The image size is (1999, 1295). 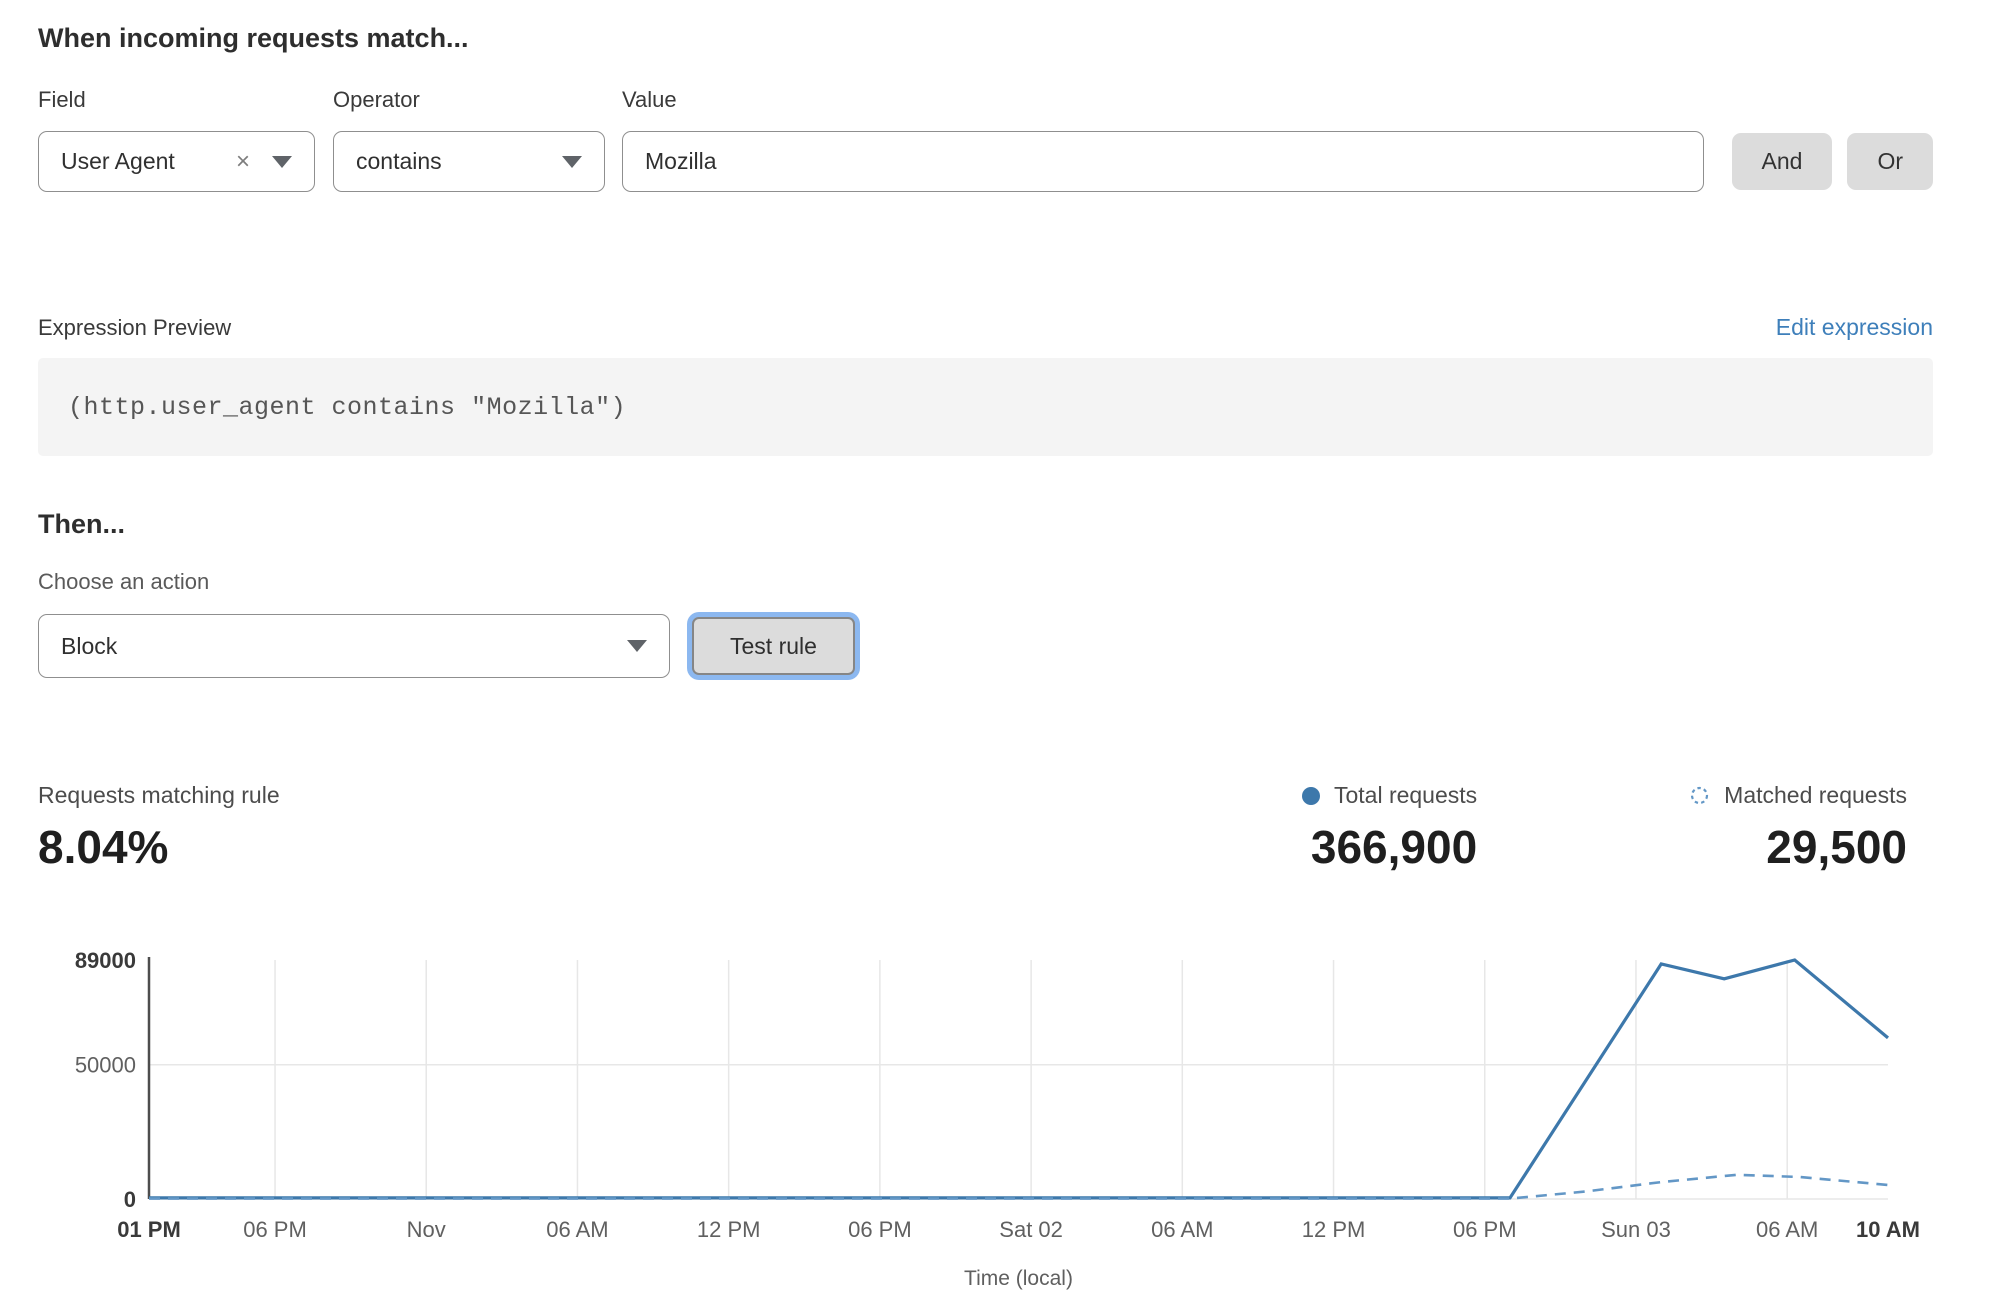 What do you see at coordinates (1394, 847) in the screenshot?
I see `total-requests-value: 366,900` at bounding box center [1394, 847].